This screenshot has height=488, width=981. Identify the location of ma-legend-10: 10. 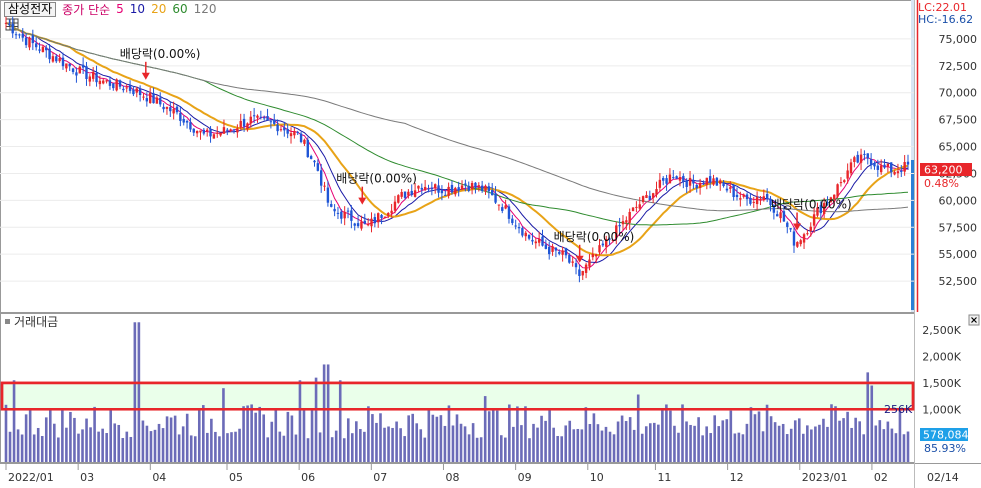
(137, 9).